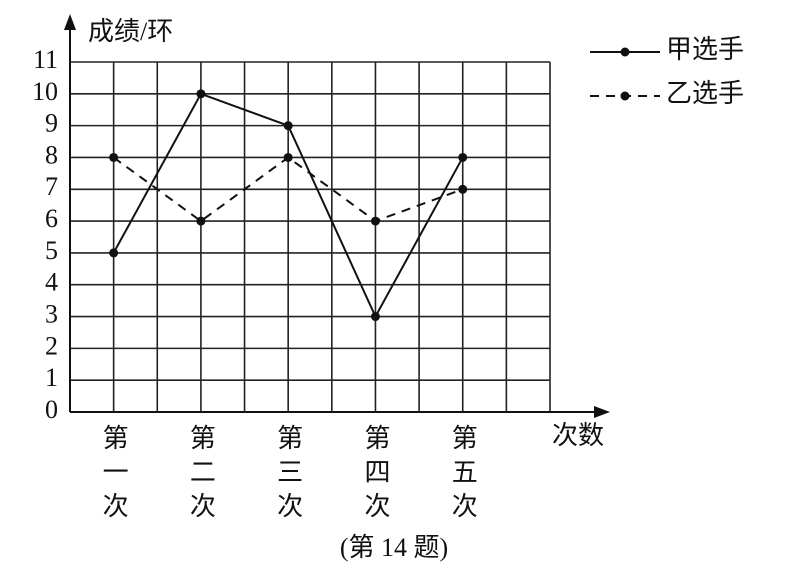 The height and width of the screenshot is (582, 806). What do you see at coordinates (705, 93) in the screenshot?
I see `legend-label: 乙选手` at bounding box center [705, 93].